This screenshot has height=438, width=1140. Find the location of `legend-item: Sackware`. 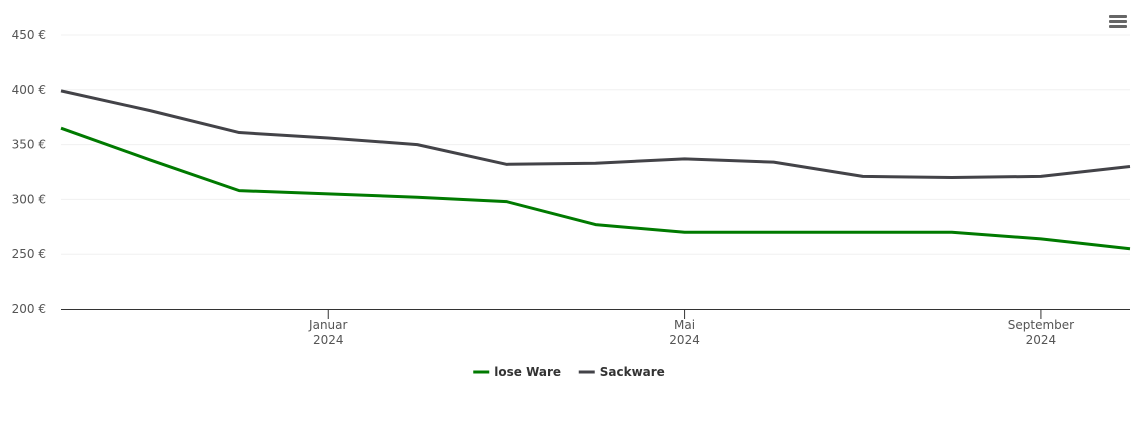

legend-item: Sackware is located at coordinates (621, 372).